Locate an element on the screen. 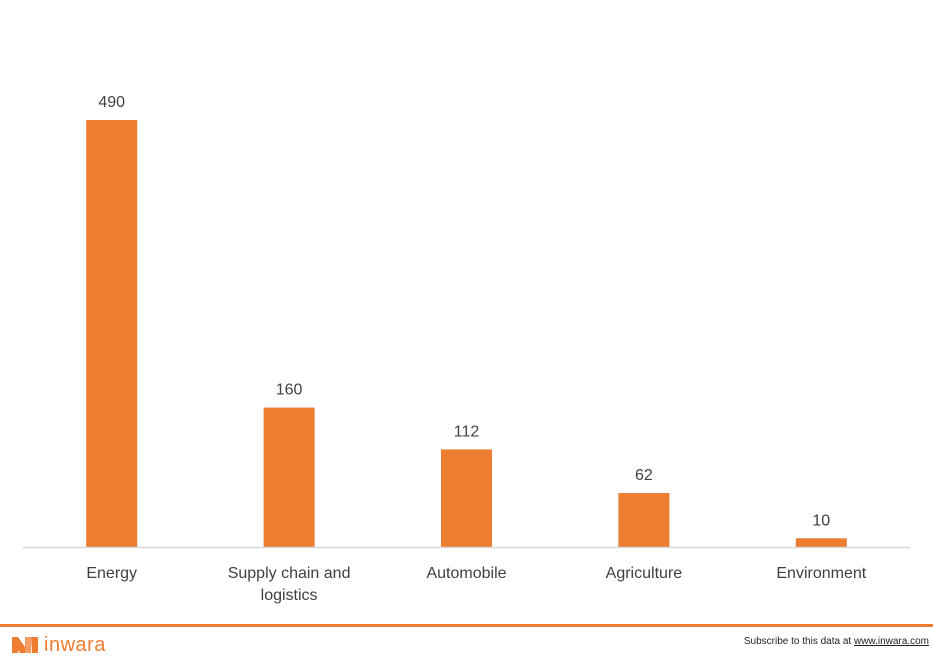 The image size is (933, 661). inwara-logo-icon is located at coordinates (25, 645).